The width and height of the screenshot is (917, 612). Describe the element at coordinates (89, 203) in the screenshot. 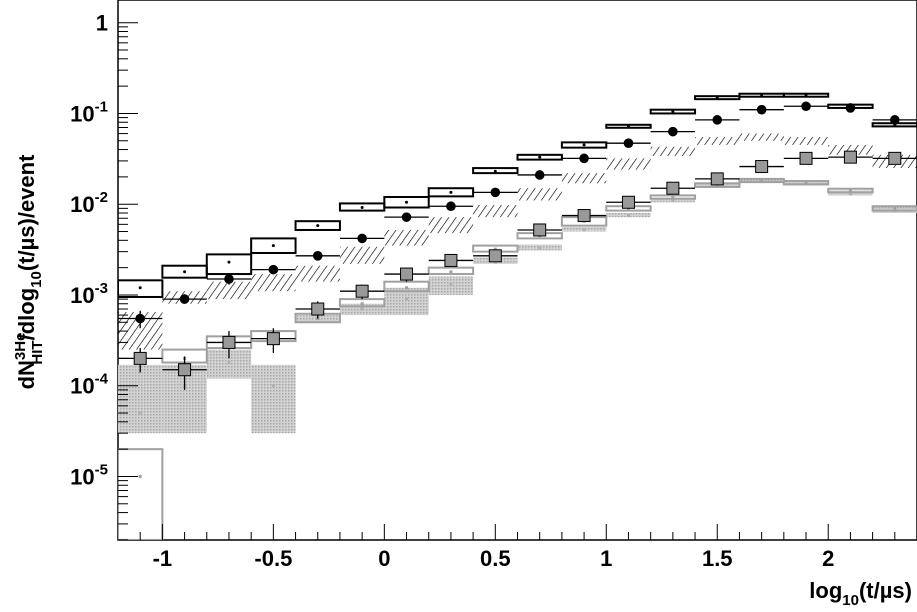

I see `y-tick-label: 10⁻²` at that location.